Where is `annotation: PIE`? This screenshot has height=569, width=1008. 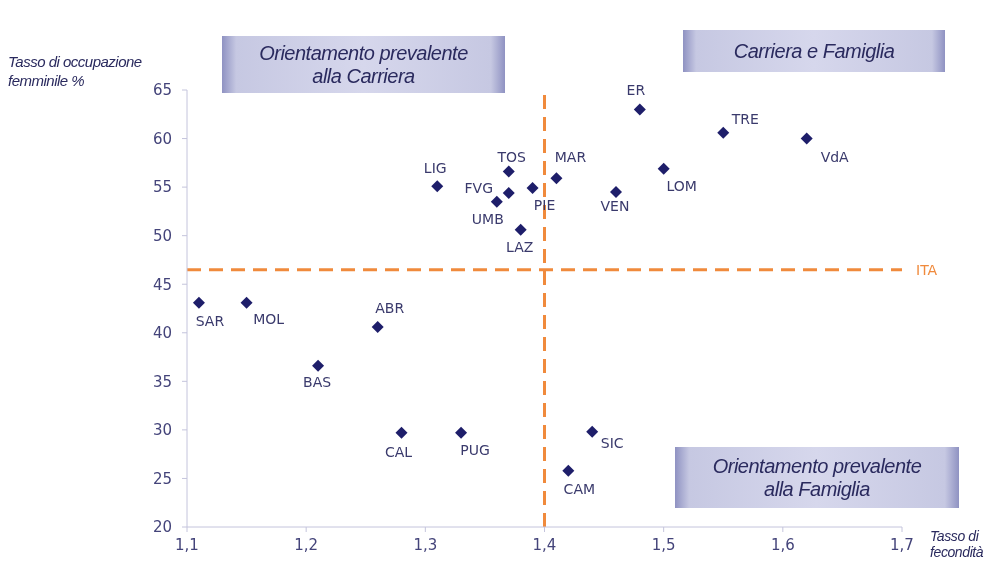
annotation: PIE is located at coordinates (544, 205).